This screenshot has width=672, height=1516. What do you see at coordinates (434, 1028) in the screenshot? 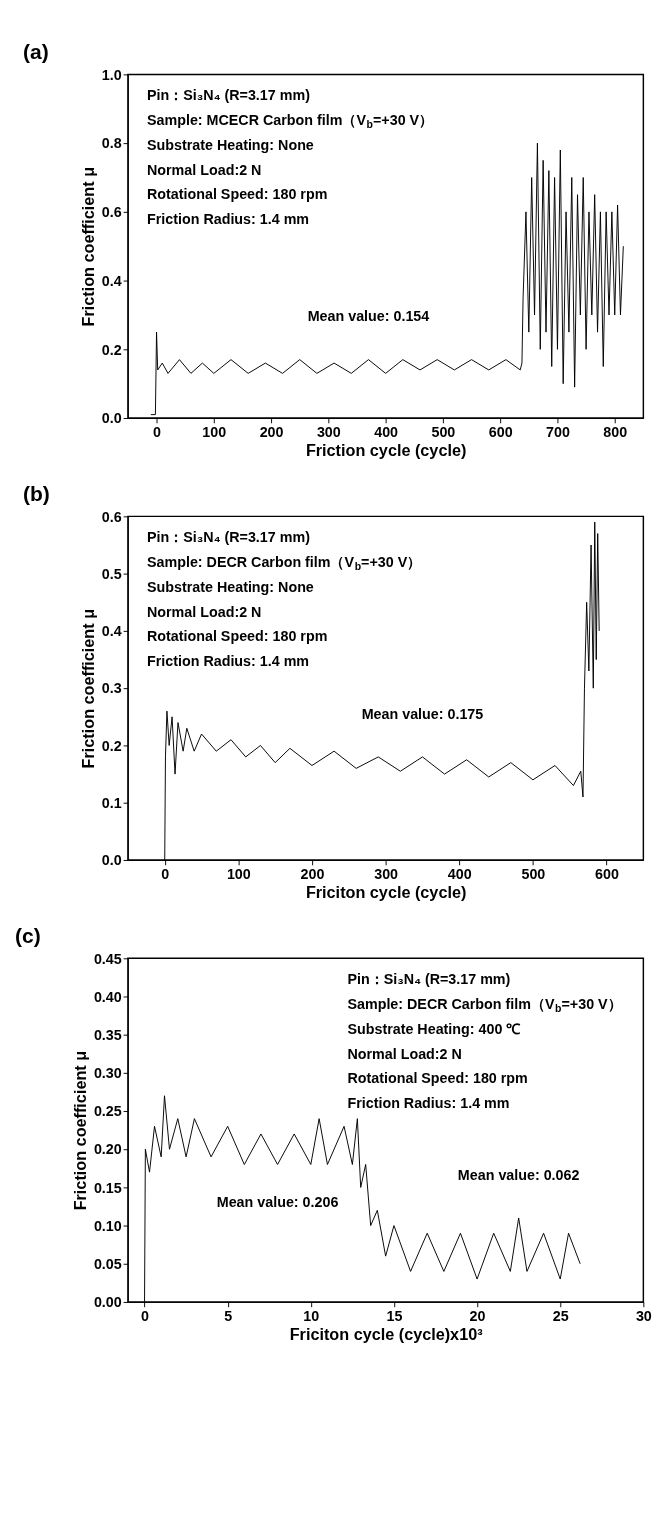
I see `annotation: Substrate Heating: 400 ℃` at bounding box center [434, 1028].